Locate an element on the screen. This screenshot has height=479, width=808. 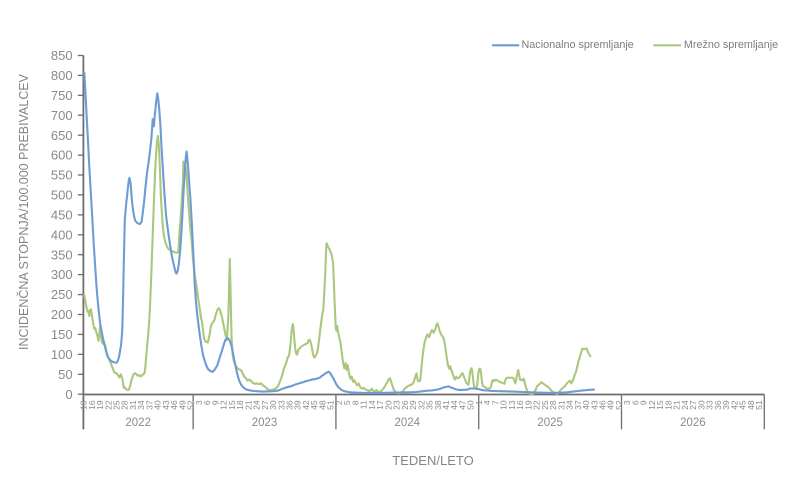
svg-text: 650 is located at coordinates (62, 135).